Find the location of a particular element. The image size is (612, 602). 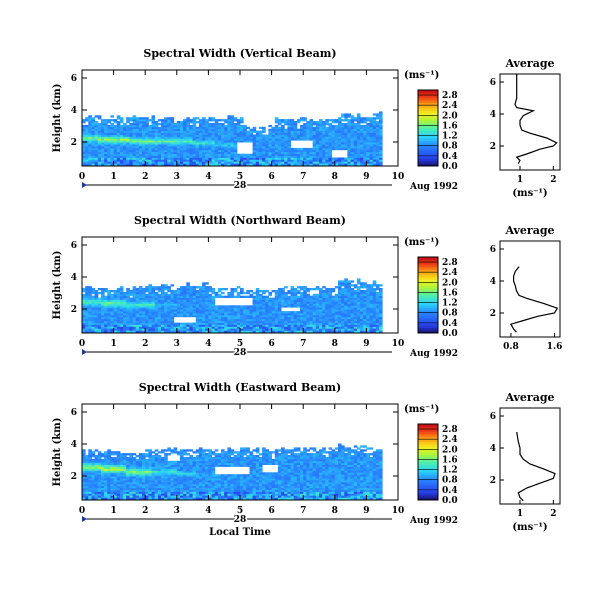

y-tick-label: 2 is located at coordinates (74, 310).